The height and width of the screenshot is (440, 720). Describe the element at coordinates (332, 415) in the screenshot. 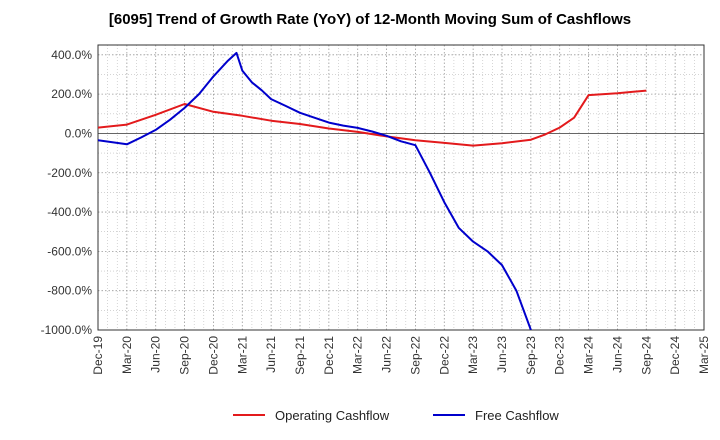

I see `legend-label-operating-cashflow: Operating Cashflow` at that location.